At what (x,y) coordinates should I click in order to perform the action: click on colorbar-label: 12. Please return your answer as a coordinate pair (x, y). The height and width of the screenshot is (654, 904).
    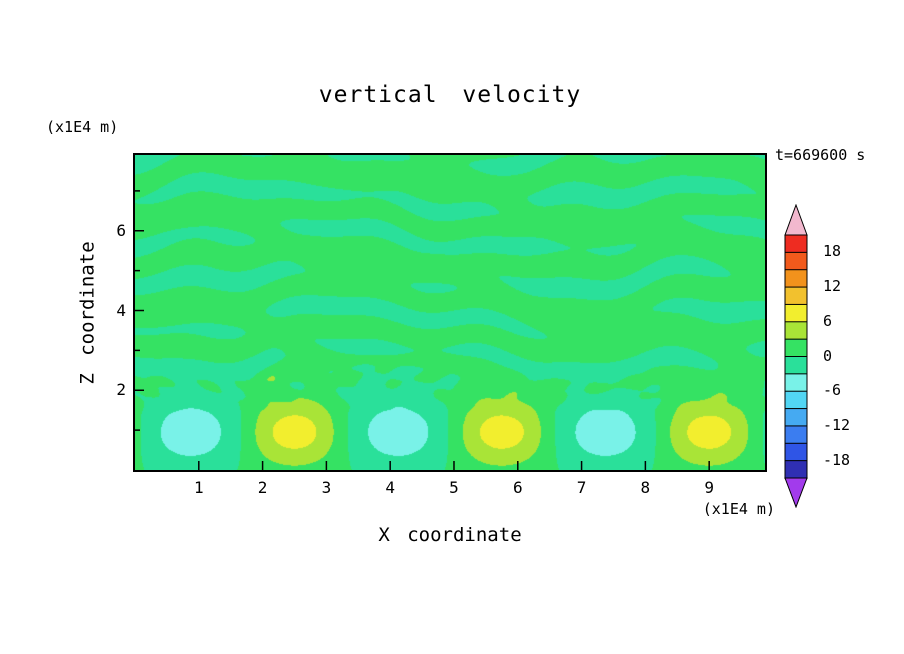
    Looking at the image, I should click on (832, 286).